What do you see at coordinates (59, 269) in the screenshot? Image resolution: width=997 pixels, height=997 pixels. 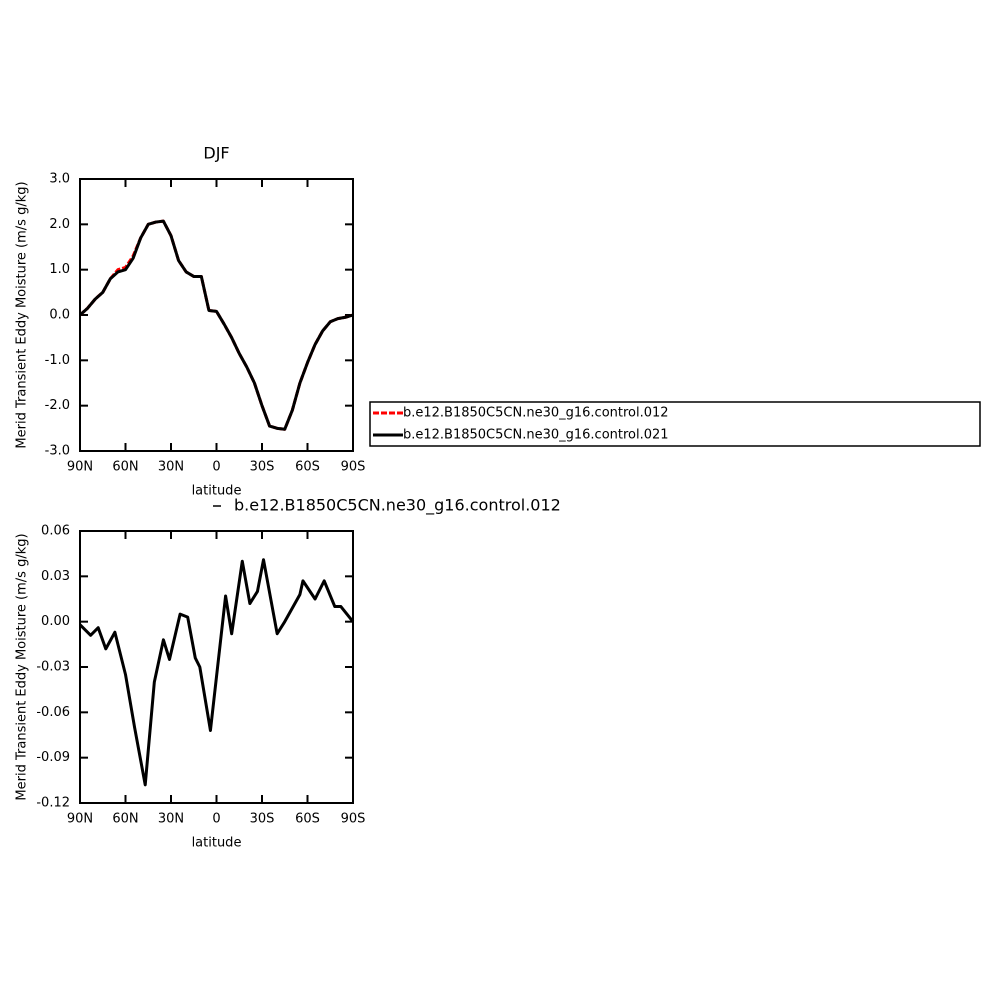 I see `y-tick-label: 1.0` at bounding box center [59, 269].